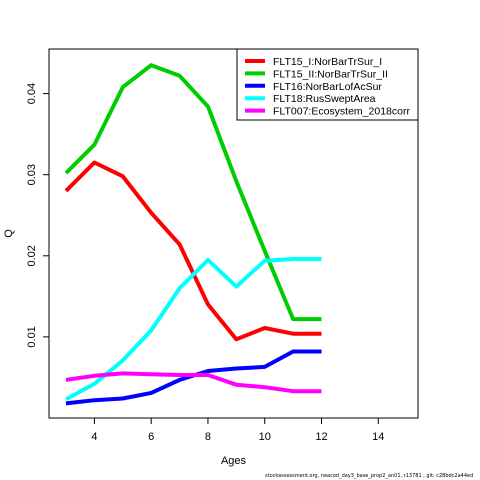  Describe the element at coordinates (237, 430) in the screenshot. I see `x-axis: 4 6 8 10 12 14` at that location.